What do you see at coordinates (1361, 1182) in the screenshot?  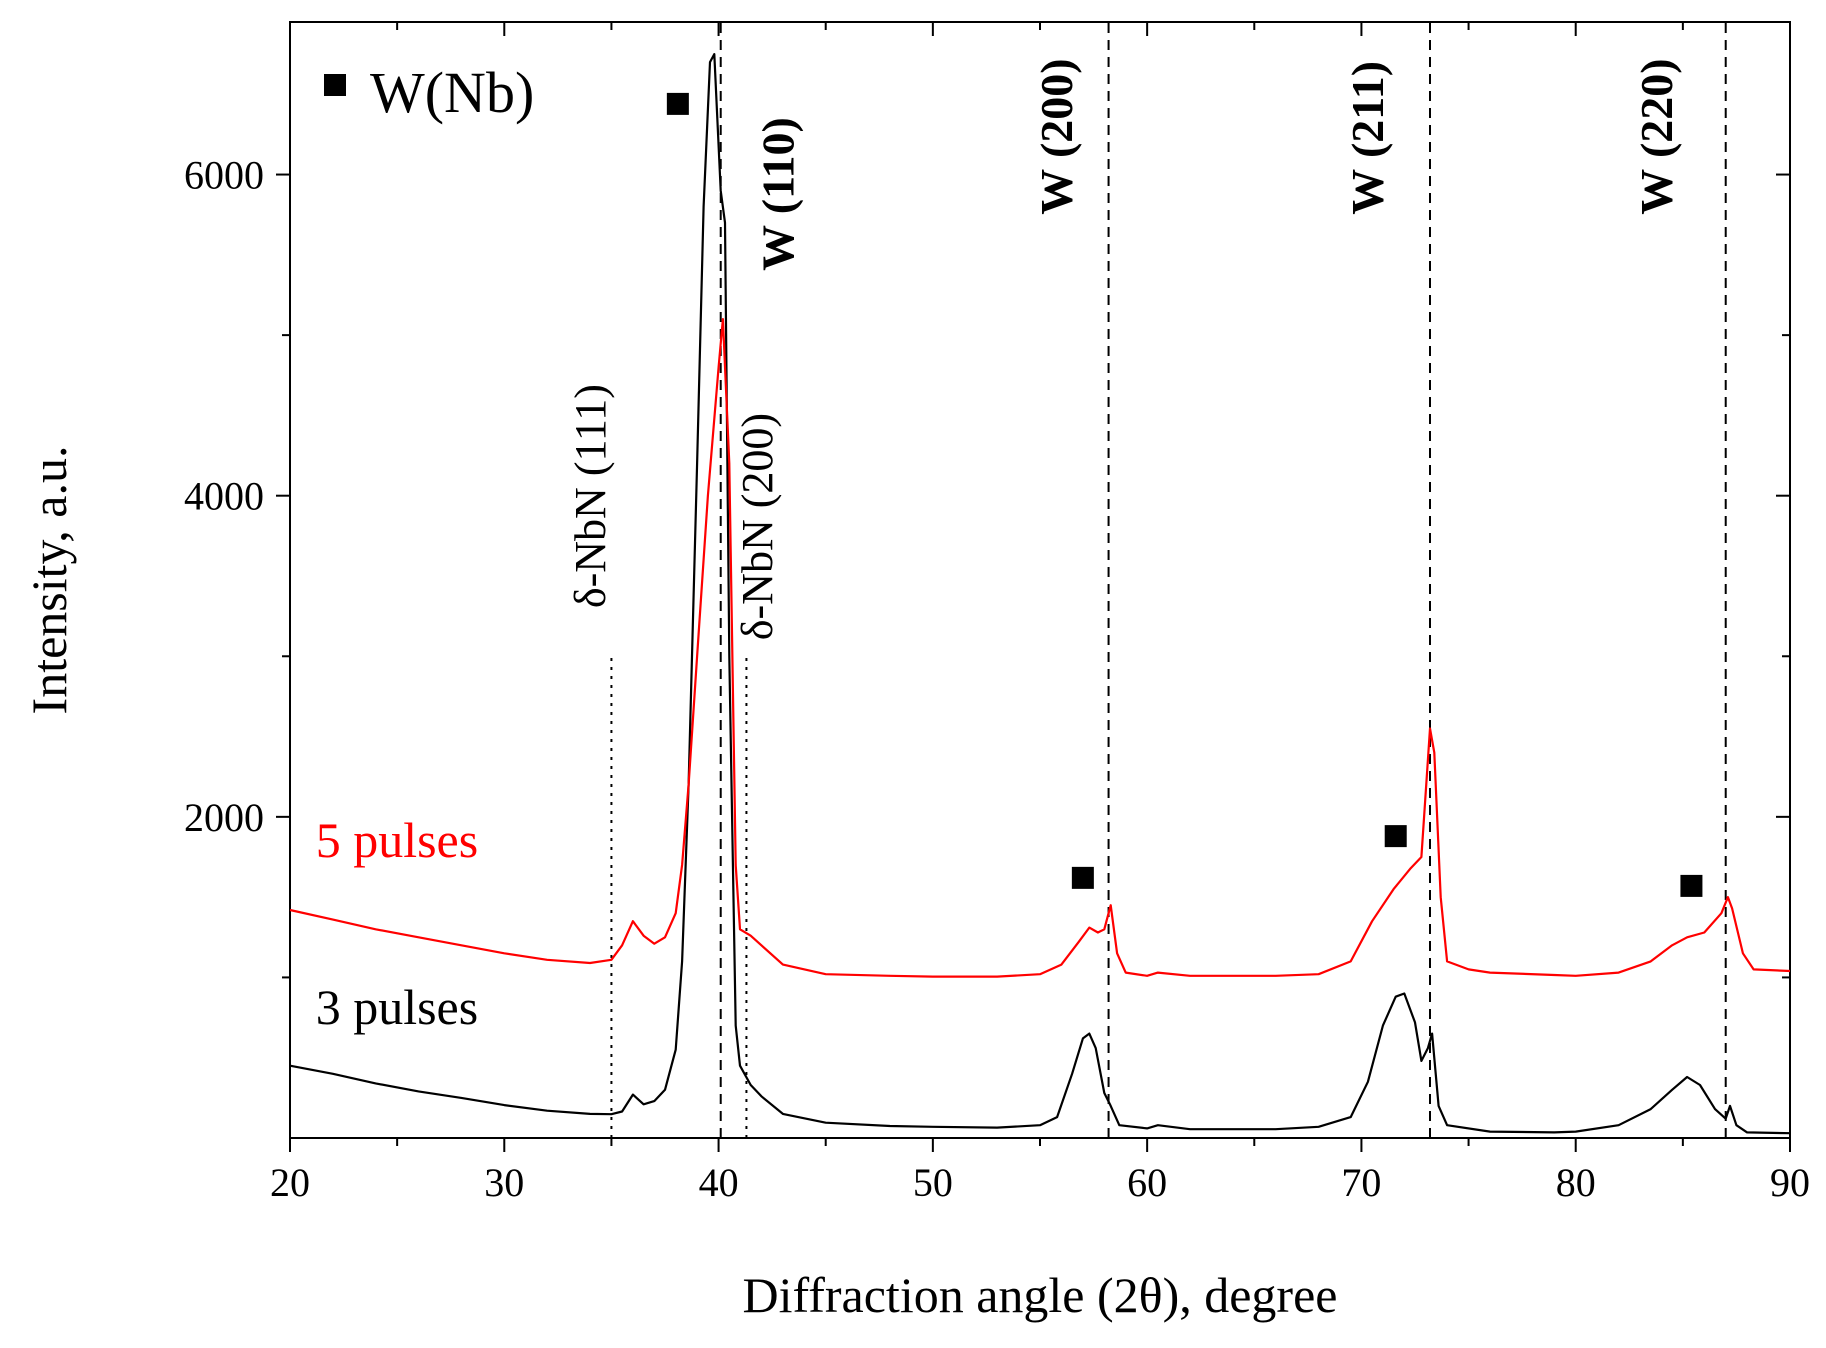 I see `x-tick-label: 70` at bounding box center [1361, 1182].